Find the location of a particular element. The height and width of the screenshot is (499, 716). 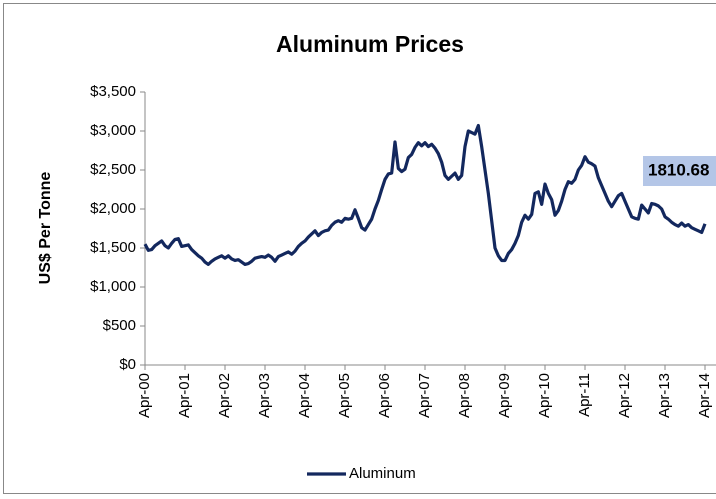

y-tick-label: $1,000 is located at coordinates (113, 286).